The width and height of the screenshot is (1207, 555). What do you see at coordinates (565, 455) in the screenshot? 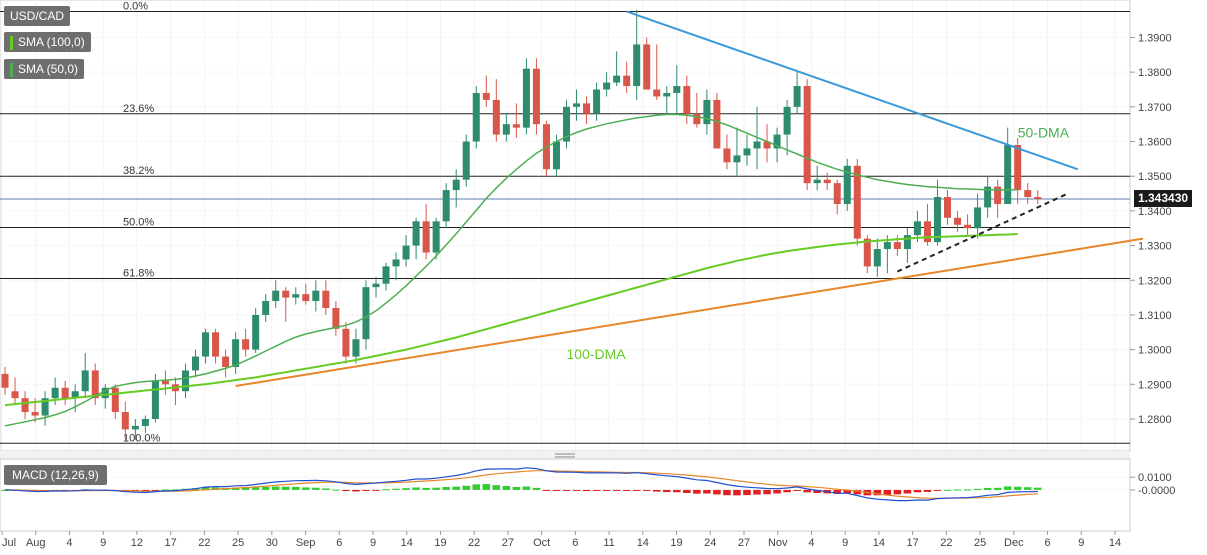
I see `panel-divider` at bounding box center [565, 455].